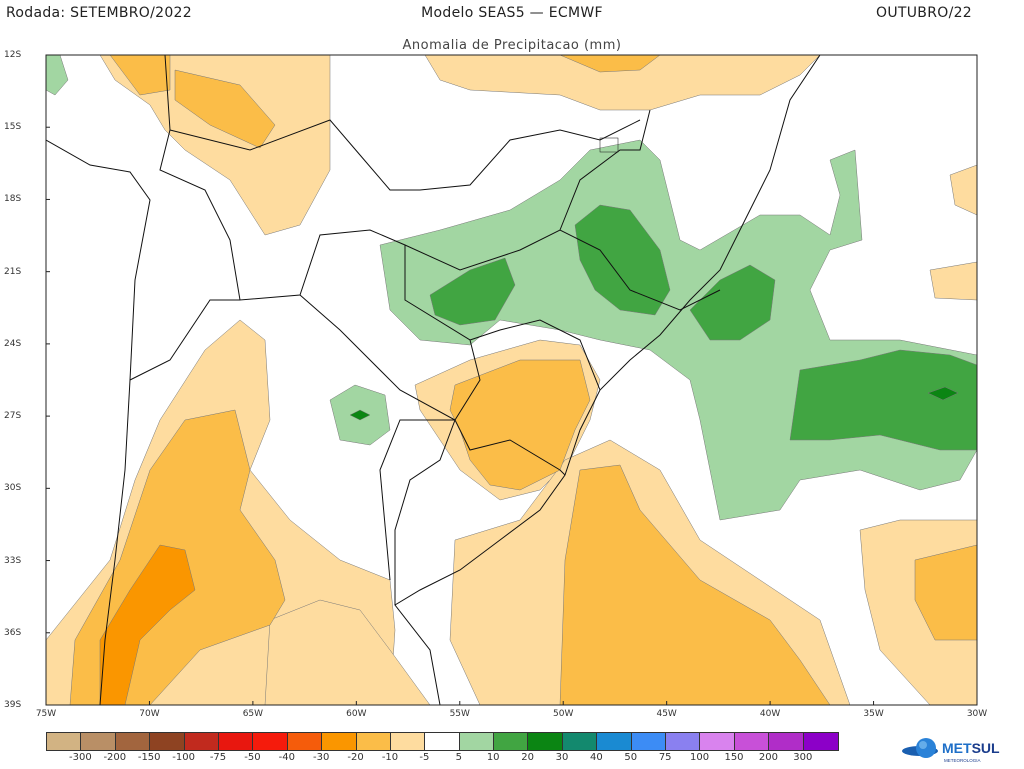 The width and height of the screenshot is (1024, 769). I want to click on colorbar-label: -5, so click(424, 757).